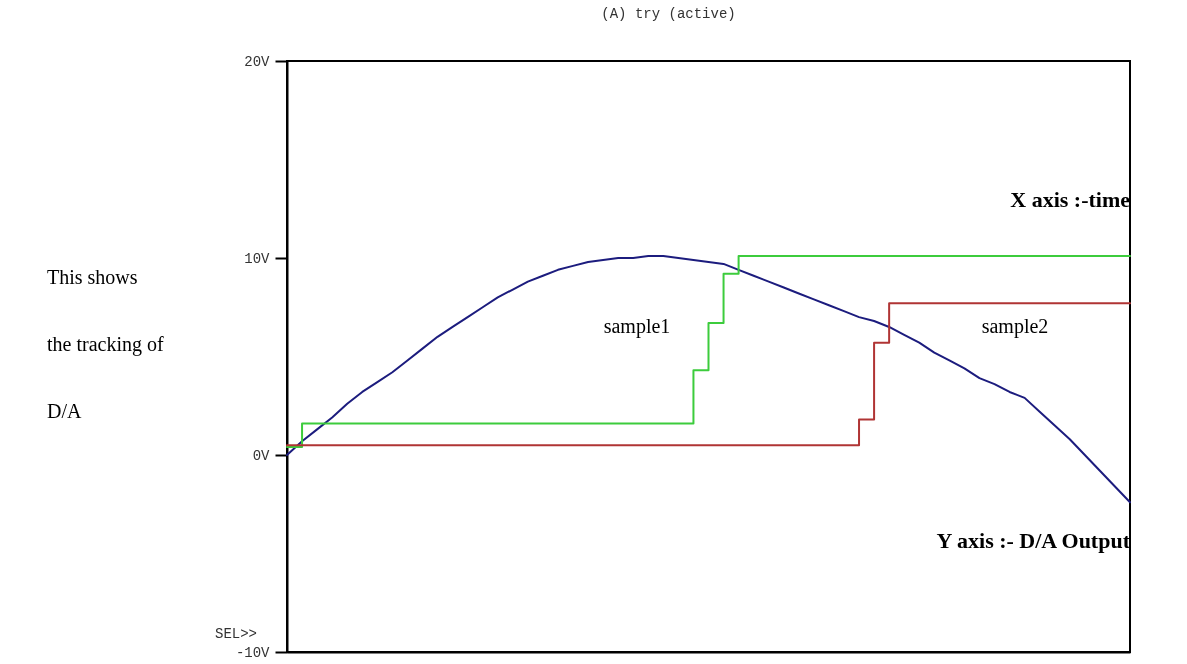 The image size is (1187, 664). I want to click on annotation: X axis :-time, so click(1070, 199).